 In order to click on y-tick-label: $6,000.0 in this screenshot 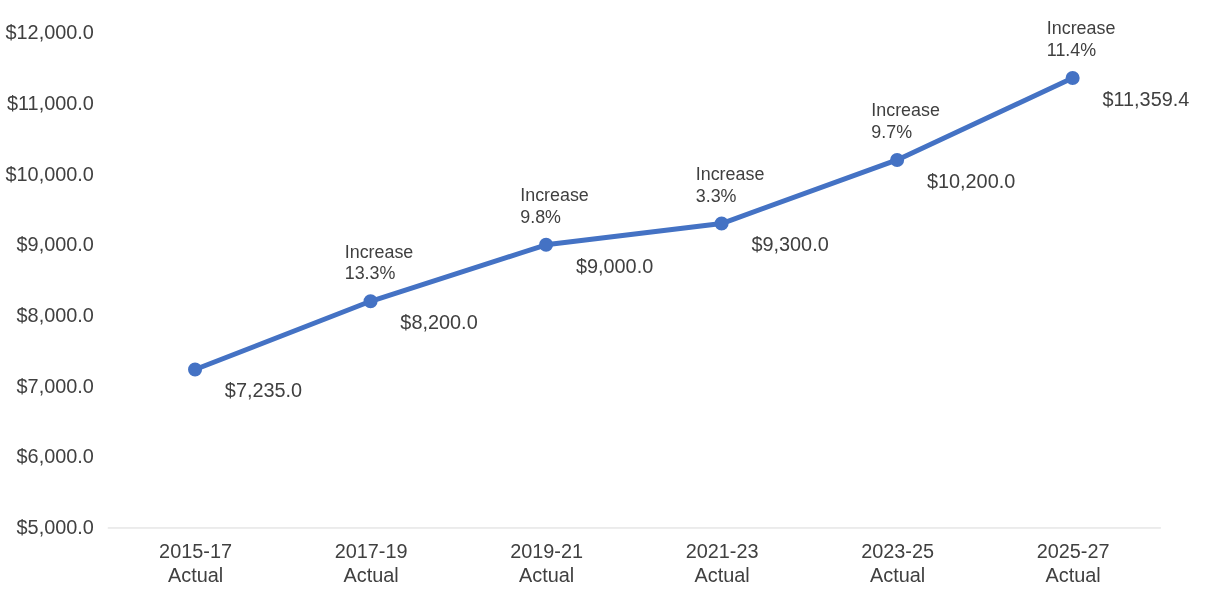, I will do `click(55, 456)`.